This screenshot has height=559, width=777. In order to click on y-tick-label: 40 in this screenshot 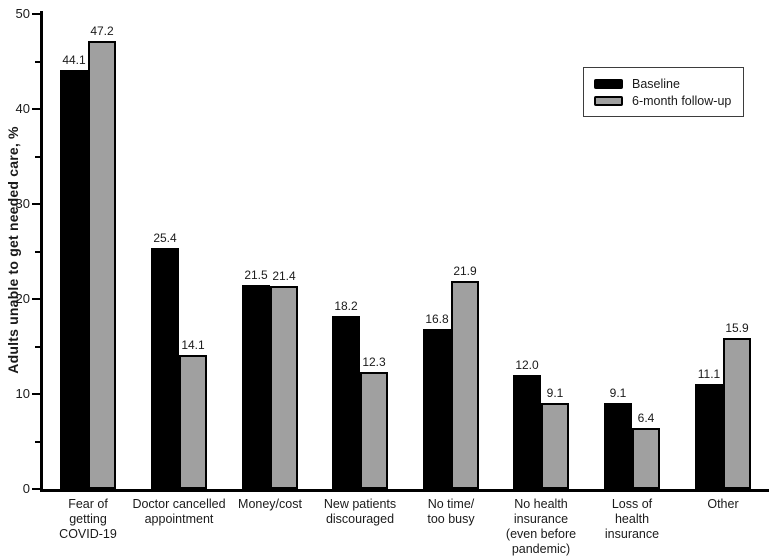, I will do `click(22, 108)`.